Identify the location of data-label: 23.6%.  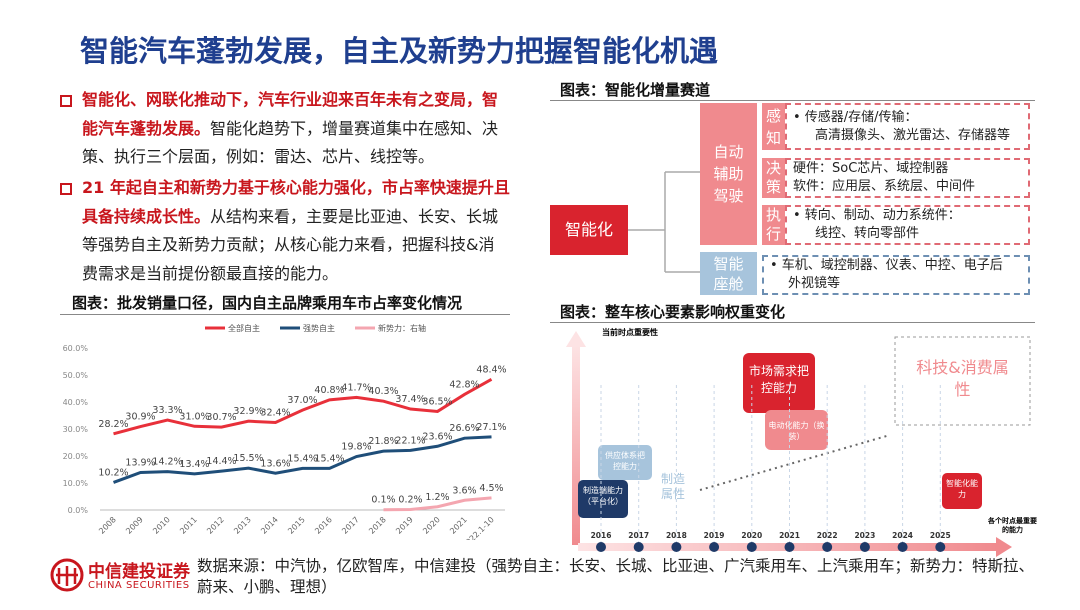
(437, 436).